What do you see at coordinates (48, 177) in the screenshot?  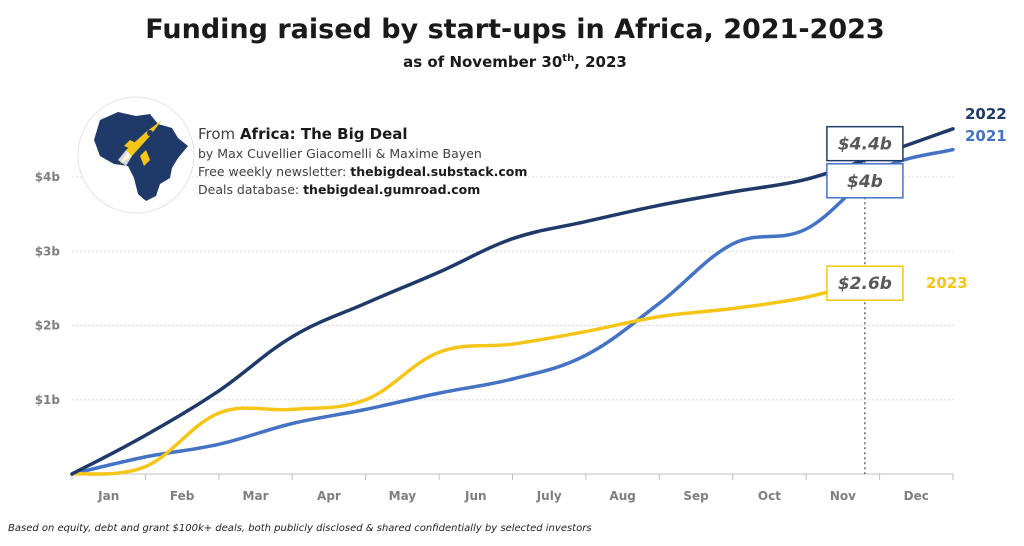 I see `y-tick-label: $4b` at bounding box center [48, 177].